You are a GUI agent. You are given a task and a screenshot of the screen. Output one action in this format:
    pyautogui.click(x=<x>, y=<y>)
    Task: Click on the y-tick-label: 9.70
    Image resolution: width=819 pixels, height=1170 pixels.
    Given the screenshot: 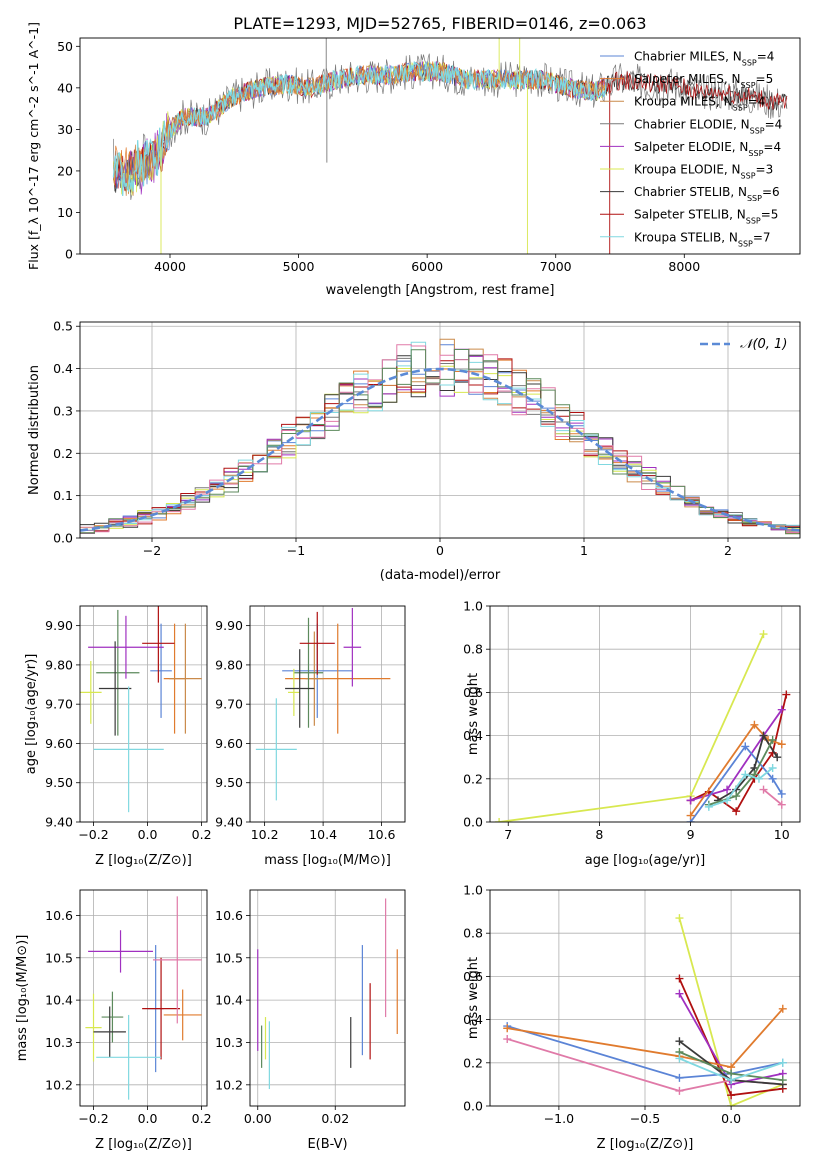 What is the action you would take?
    pyautogui.click(x=229, y=704)
    